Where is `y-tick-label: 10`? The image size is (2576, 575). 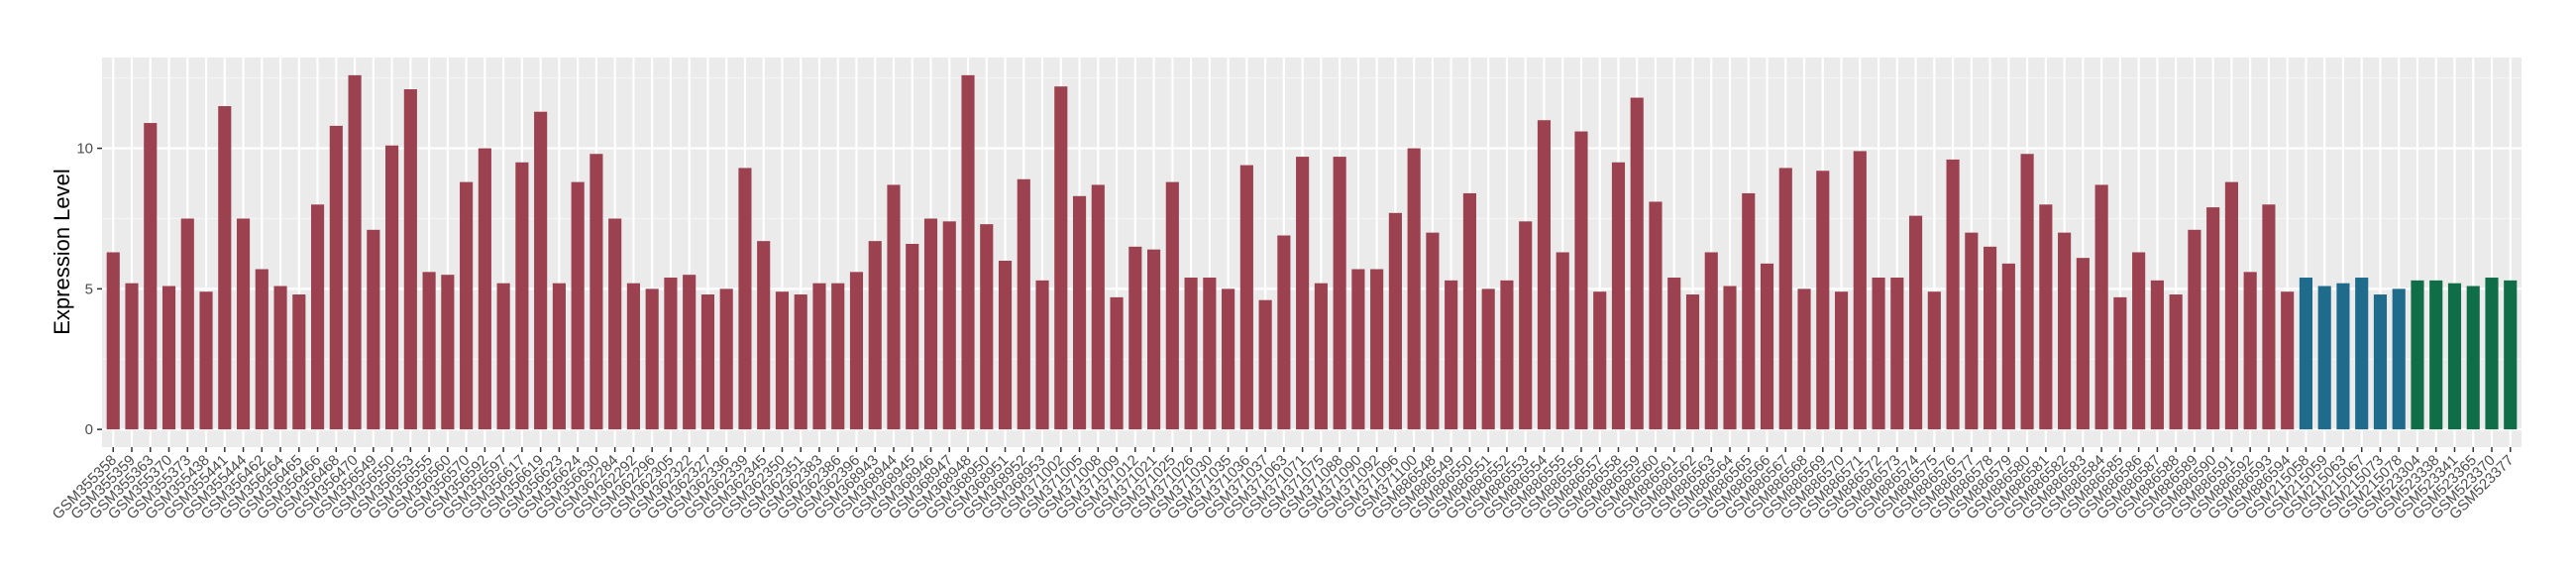 y-tick-label: 10 is located at coordinates (84, 149).